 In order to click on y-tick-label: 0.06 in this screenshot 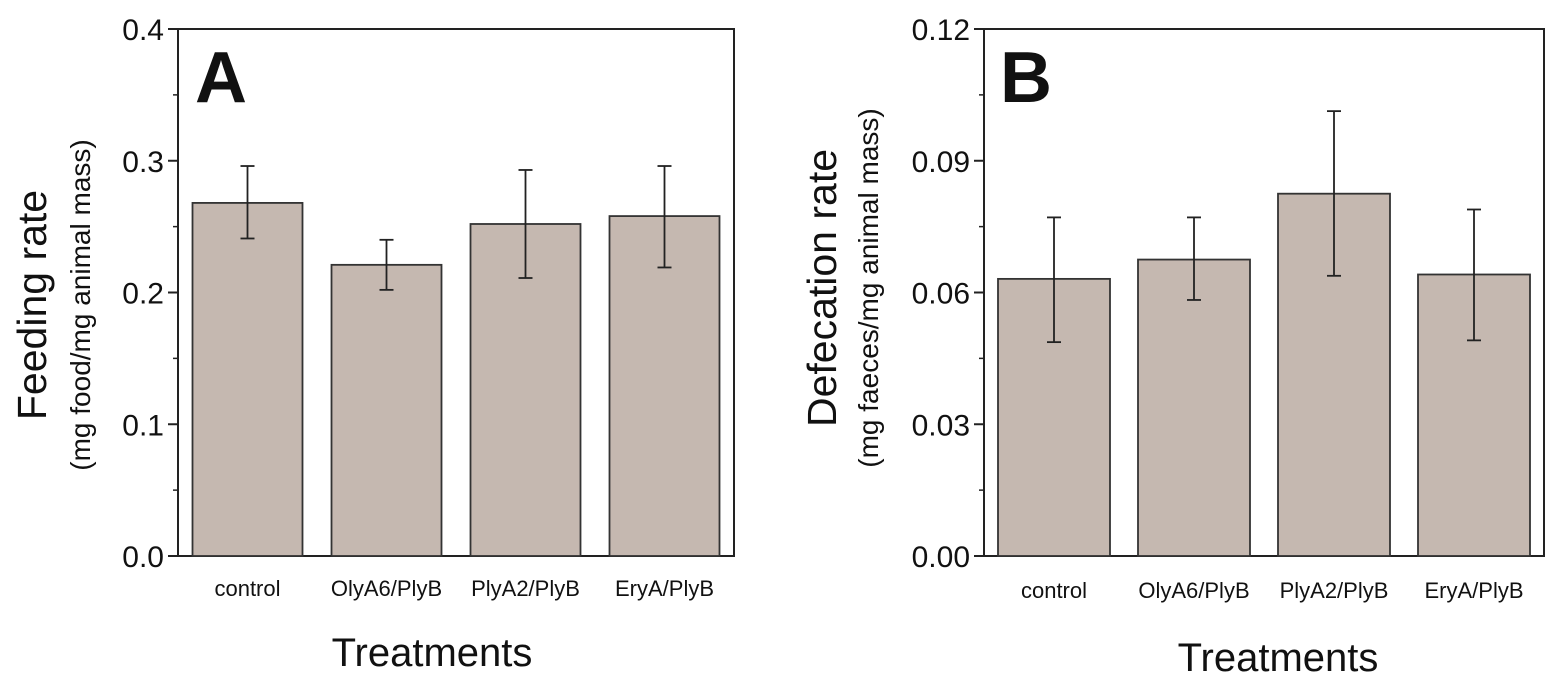, I will do `click(941, 294)`.